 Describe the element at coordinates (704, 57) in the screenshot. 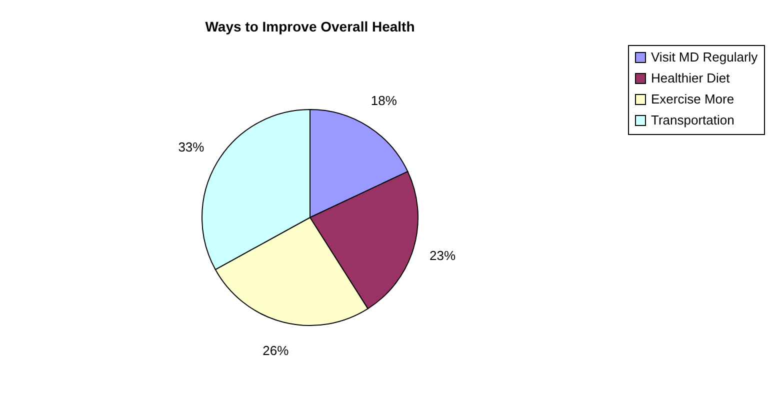

I see `legend-label: Visit MD Regularly` at that location.